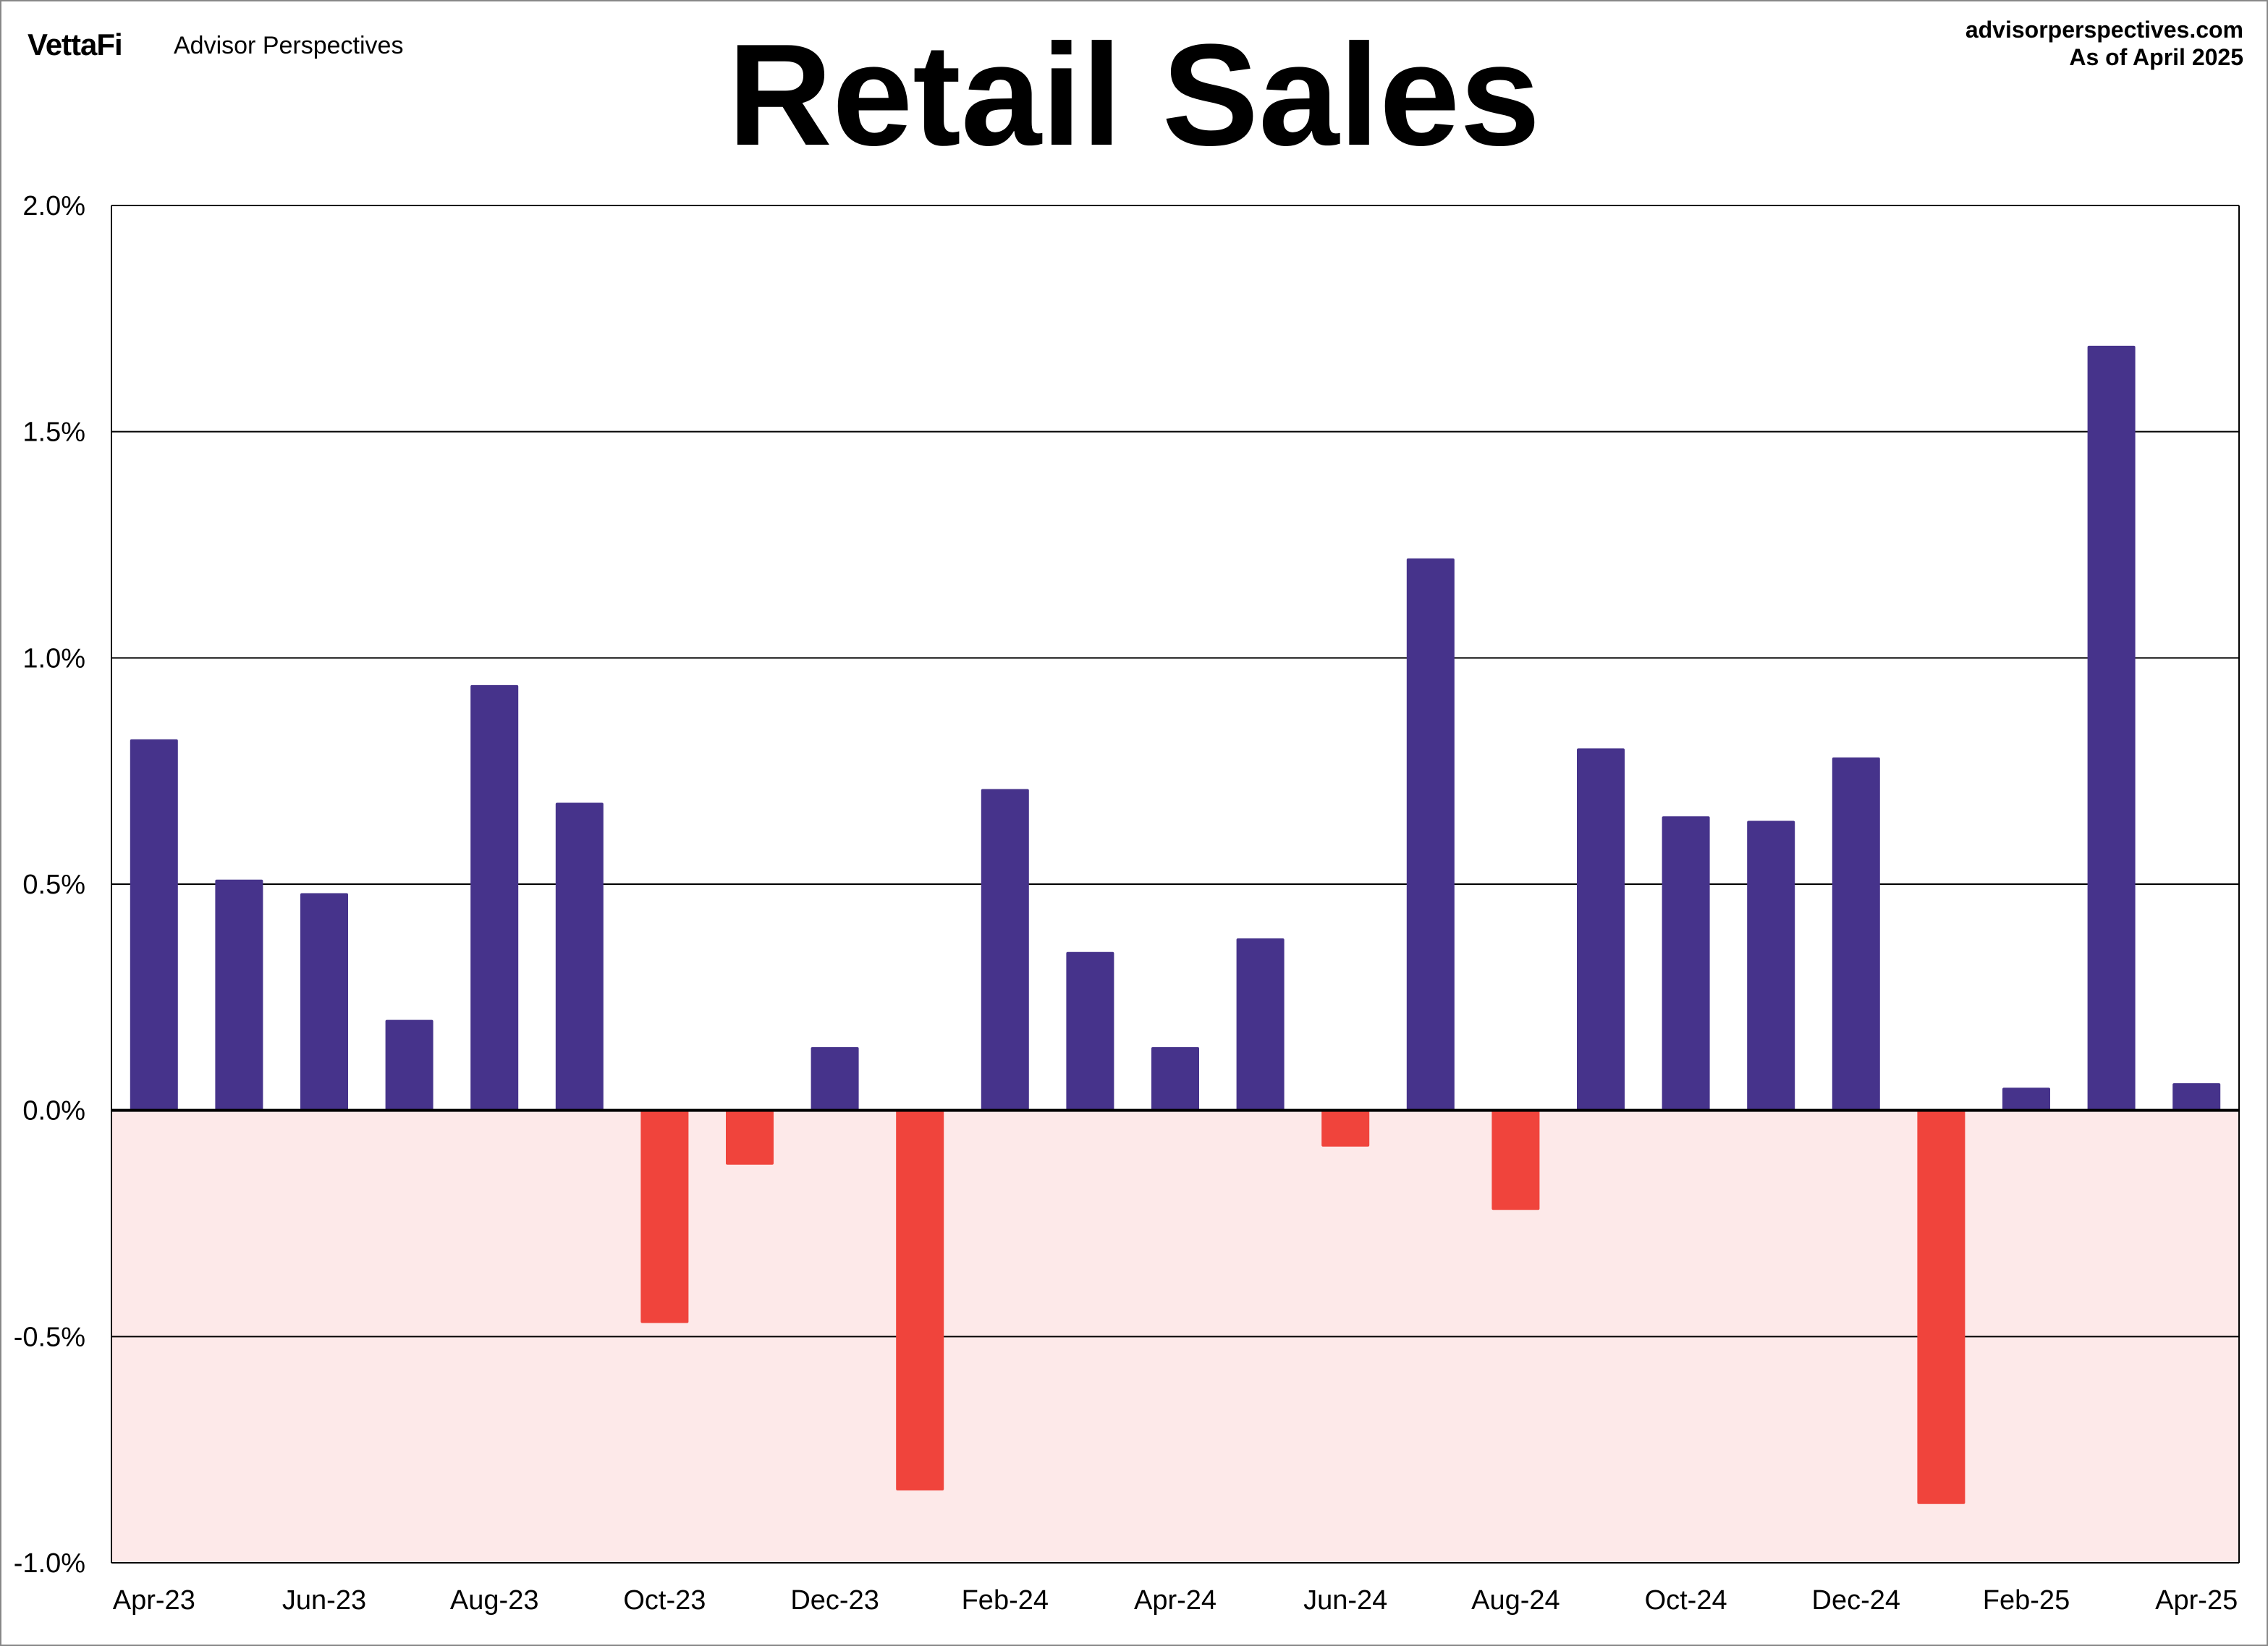 The width and height of the screenshot is (2268, 1646). I want to click on x-tick-label: Feb-24, so click(1005, 1600).